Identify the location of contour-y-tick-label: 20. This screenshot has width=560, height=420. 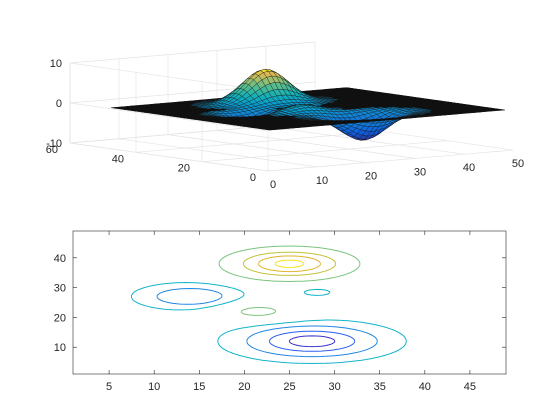
(60, 318).